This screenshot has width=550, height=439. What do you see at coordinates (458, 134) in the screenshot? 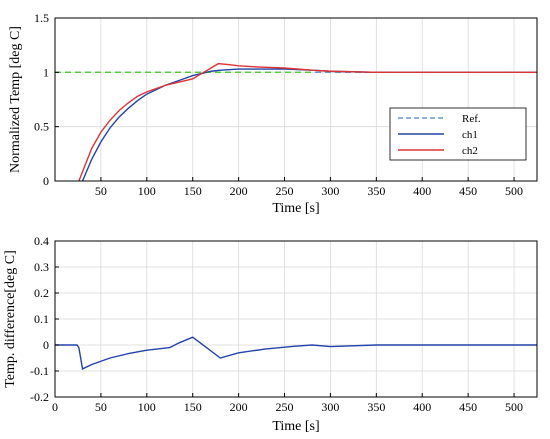
I see `legend: Ref. ch1 ch2` at bounding box center [458, 134].